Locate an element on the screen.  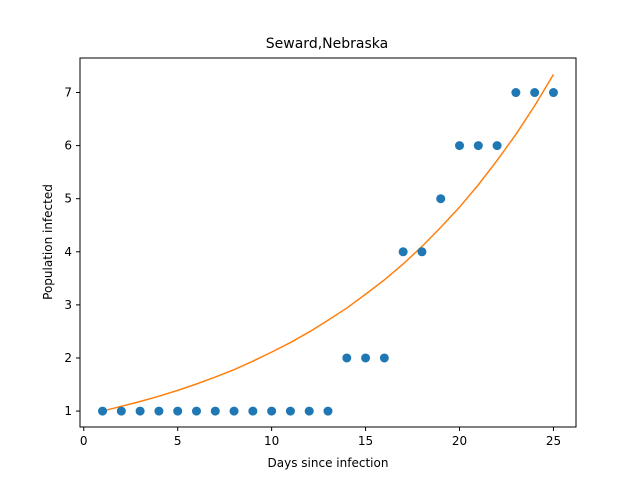
x-axis-label: Days since infection is located at coordinates (328, 463).